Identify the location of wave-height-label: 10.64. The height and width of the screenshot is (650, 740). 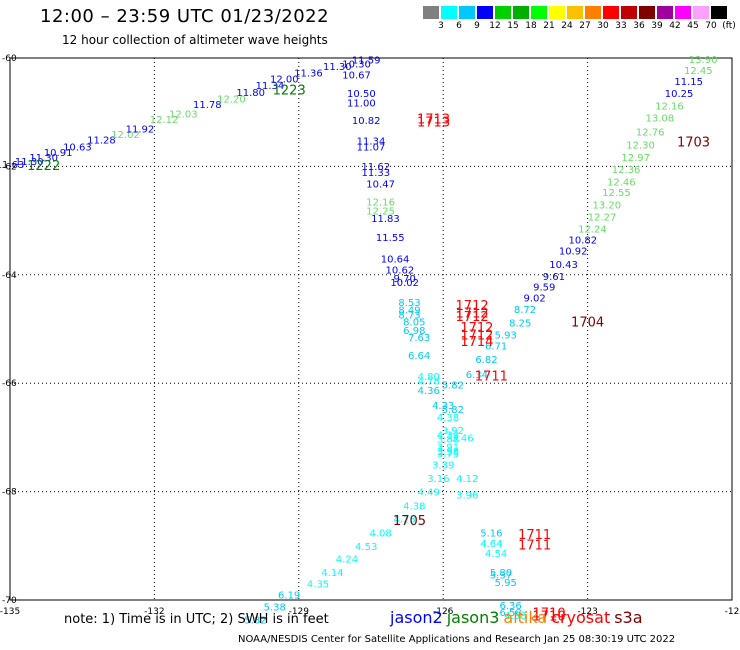
(395, 260).